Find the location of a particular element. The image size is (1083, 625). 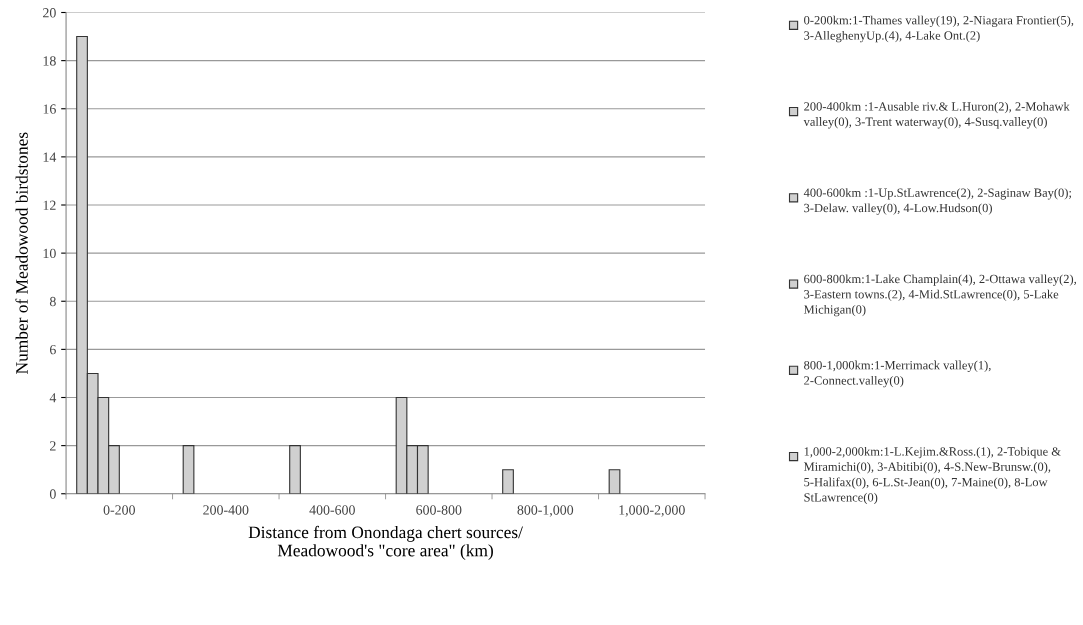

legend-label: 0-200km:1-Thames valley(19), 2-Niagara Frontier(5), 3-AlleghenyUp.(4), 4-Lake Ont.(2) is located at coordinates (939, 29).